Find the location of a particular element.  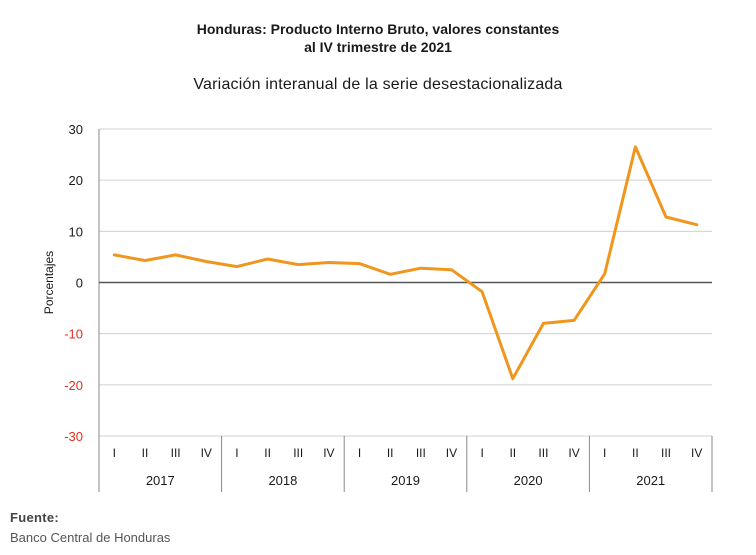

chart-title-line2: al IV trimestre de 2021 is located at coordinates (378, 47).